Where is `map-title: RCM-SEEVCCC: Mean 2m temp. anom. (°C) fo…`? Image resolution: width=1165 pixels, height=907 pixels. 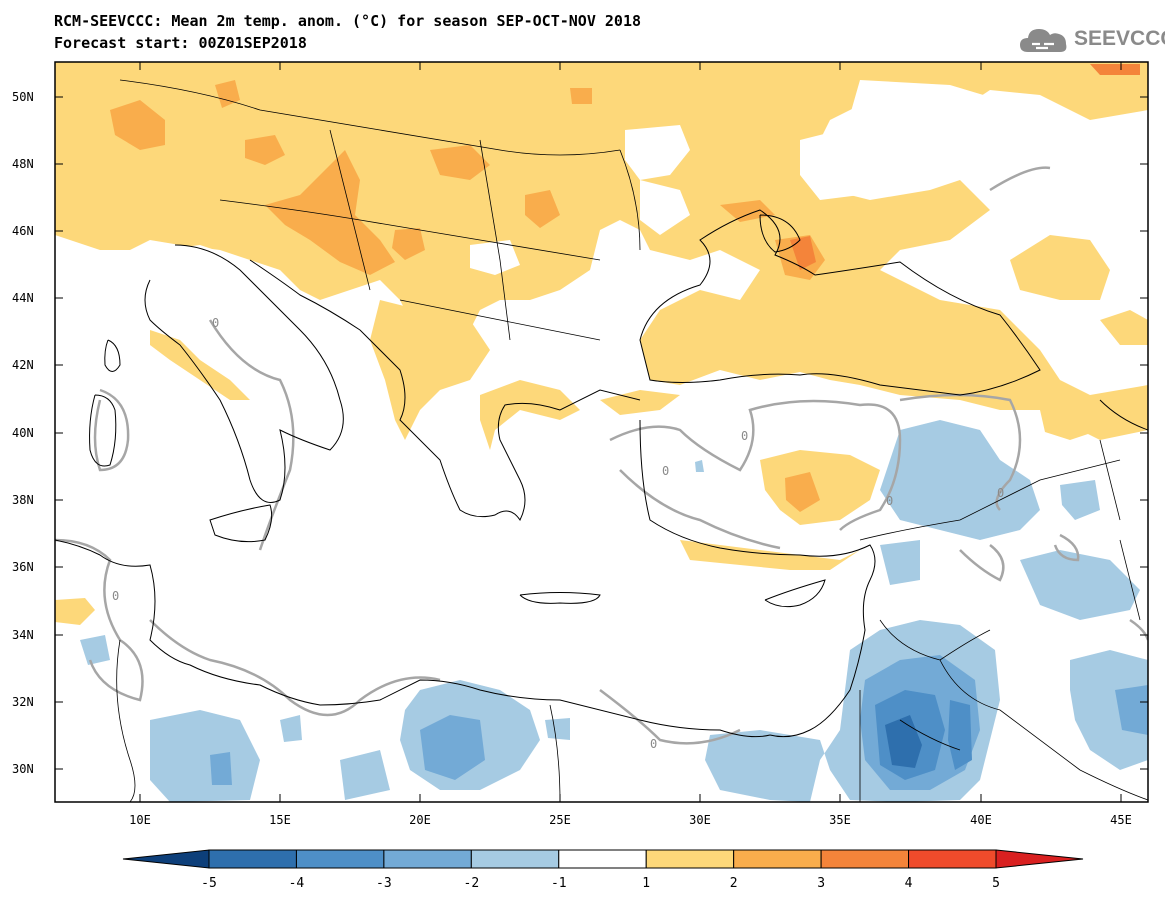
map-title: RCM-SEEVCCC: Mean 2m temp. anom. (°C) fo… is located at coordinates (347, 21).